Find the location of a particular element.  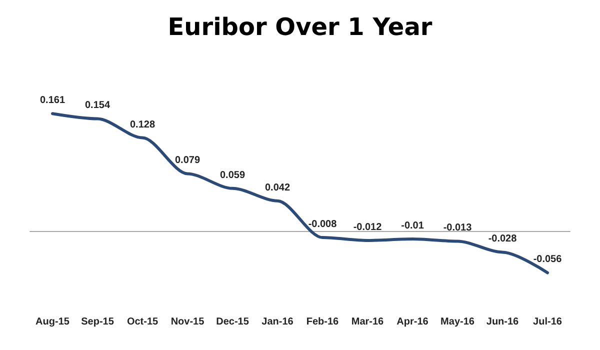

x-tick-label: Dec-15 is located at coordinates (233, 322).